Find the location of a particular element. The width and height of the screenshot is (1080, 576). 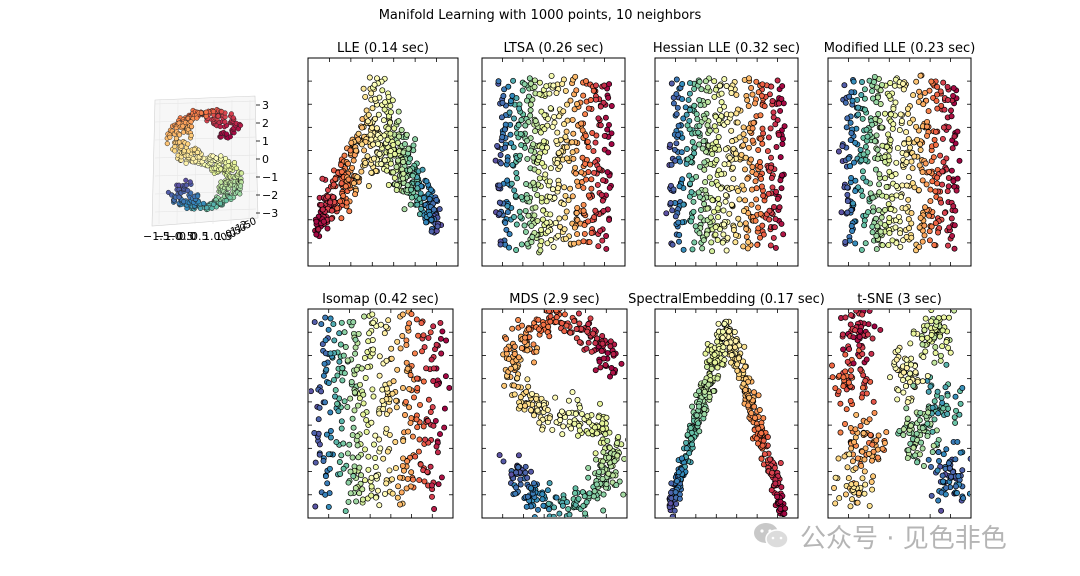

gridline is located at coordinates (205, 138).